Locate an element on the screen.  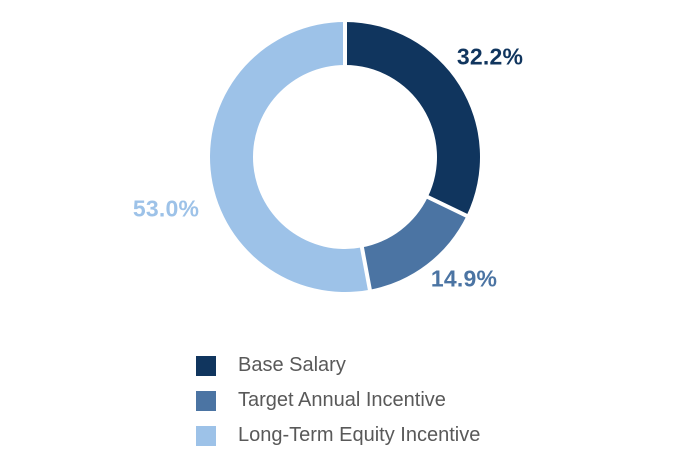
legend-item-base-salary: Base Salary is located at coordinates (338, 365).